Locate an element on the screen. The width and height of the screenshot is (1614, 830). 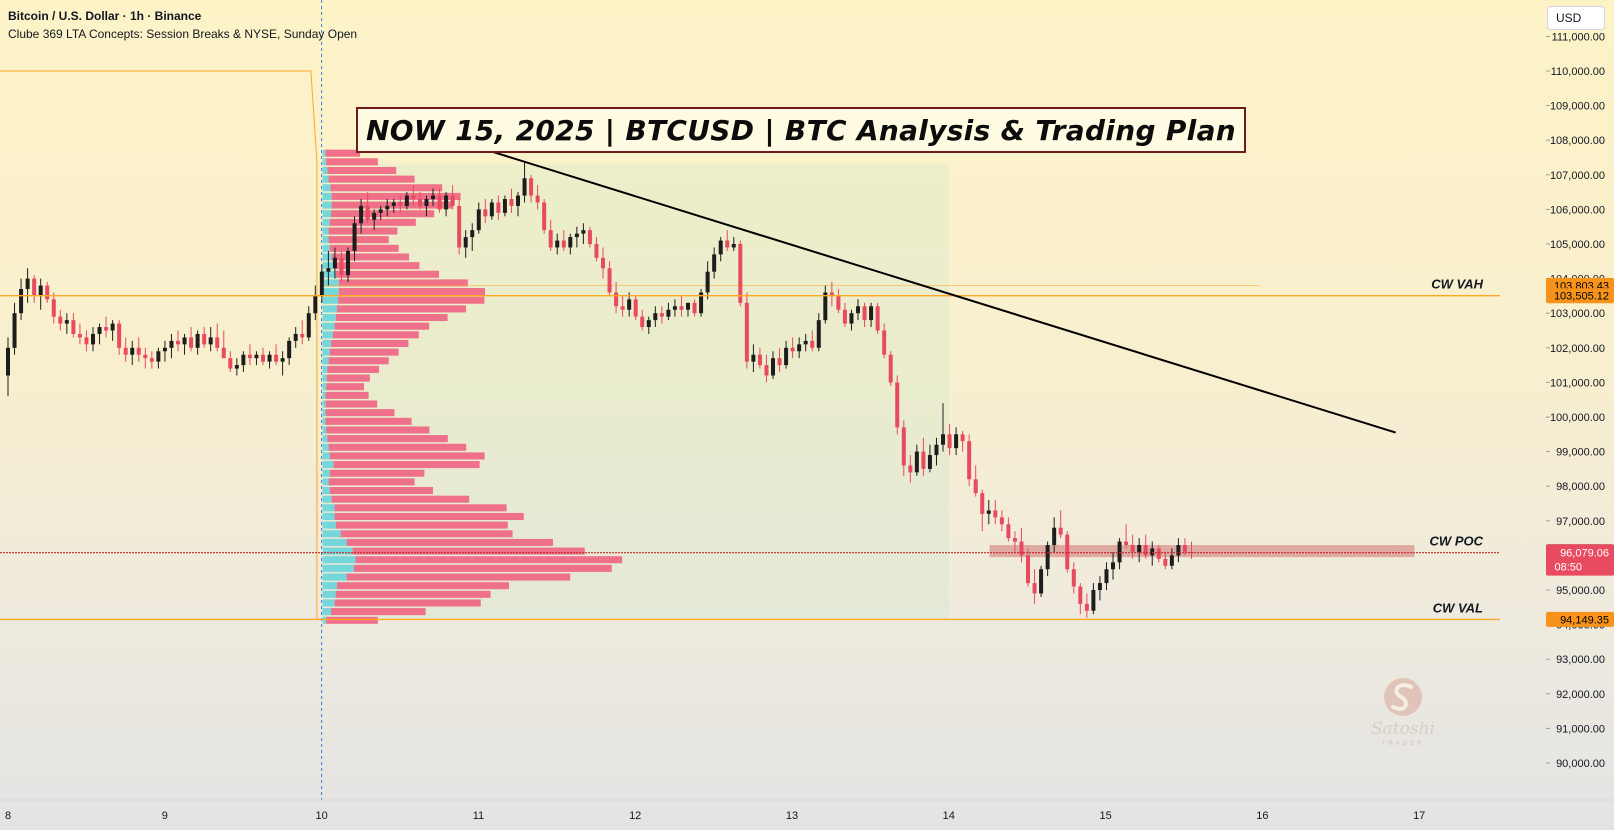
price-tick-label: 95,000.00 is located at coordinates (1580, 591).